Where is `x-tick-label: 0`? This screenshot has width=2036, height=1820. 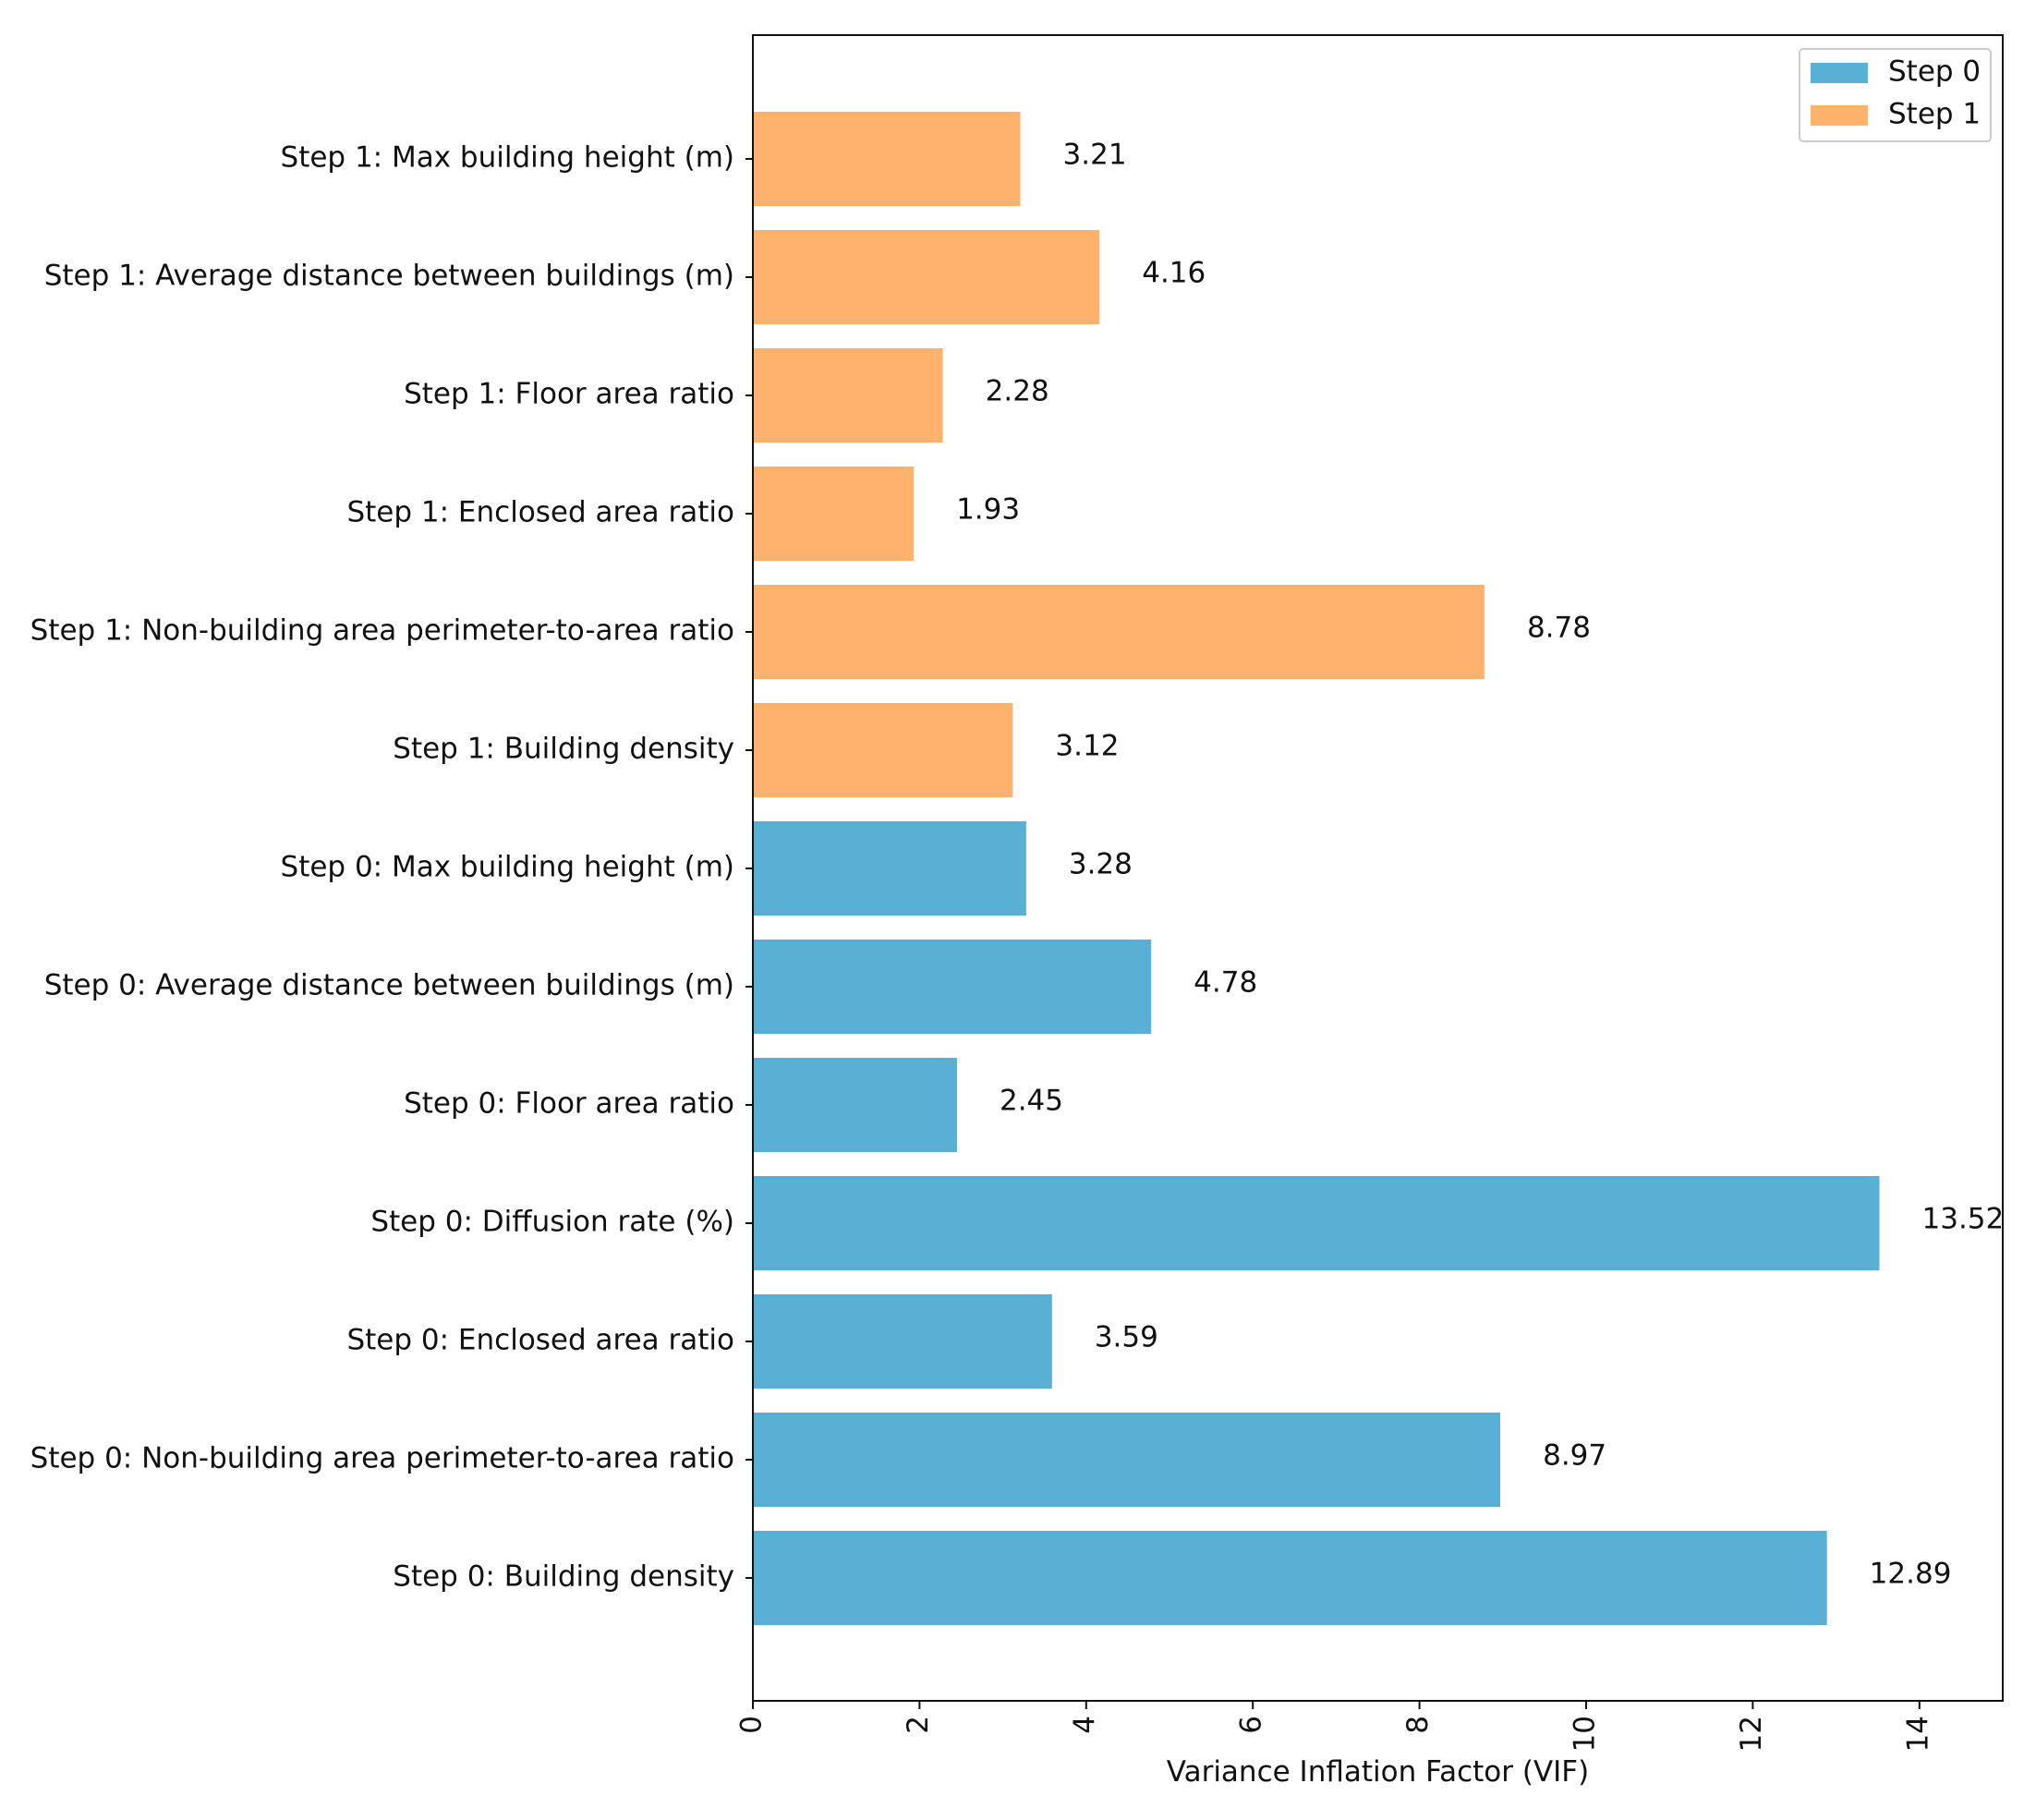 x-tick-label: 0 is located at coordinates (752, 1725).